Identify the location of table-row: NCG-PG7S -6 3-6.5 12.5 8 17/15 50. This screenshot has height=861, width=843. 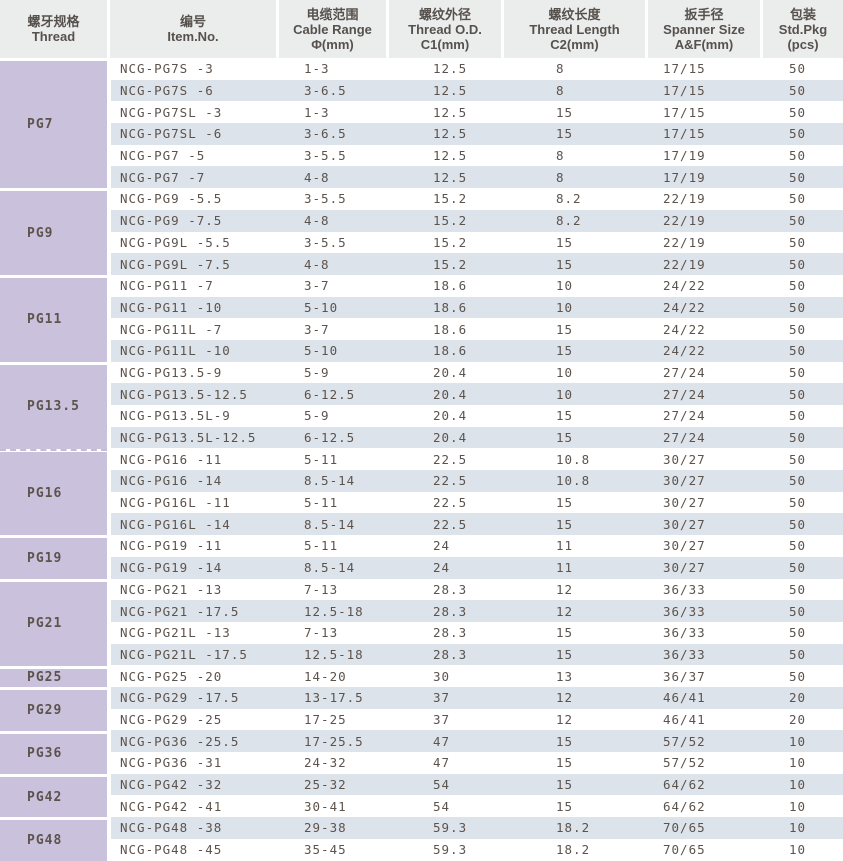
(477, 90).